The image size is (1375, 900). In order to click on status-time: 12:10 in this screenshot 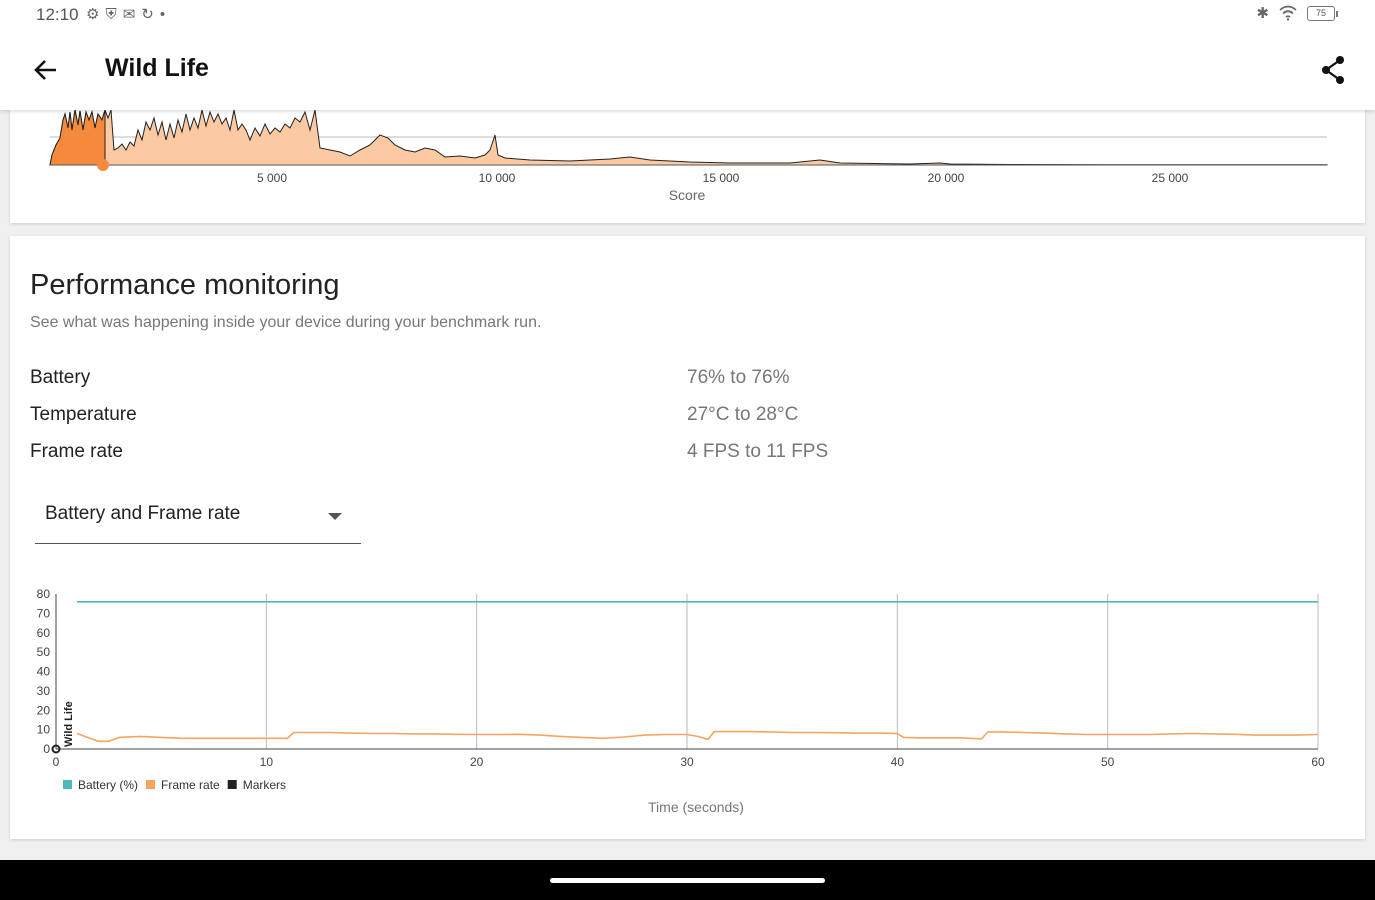, I will do `click(57, 14)`.